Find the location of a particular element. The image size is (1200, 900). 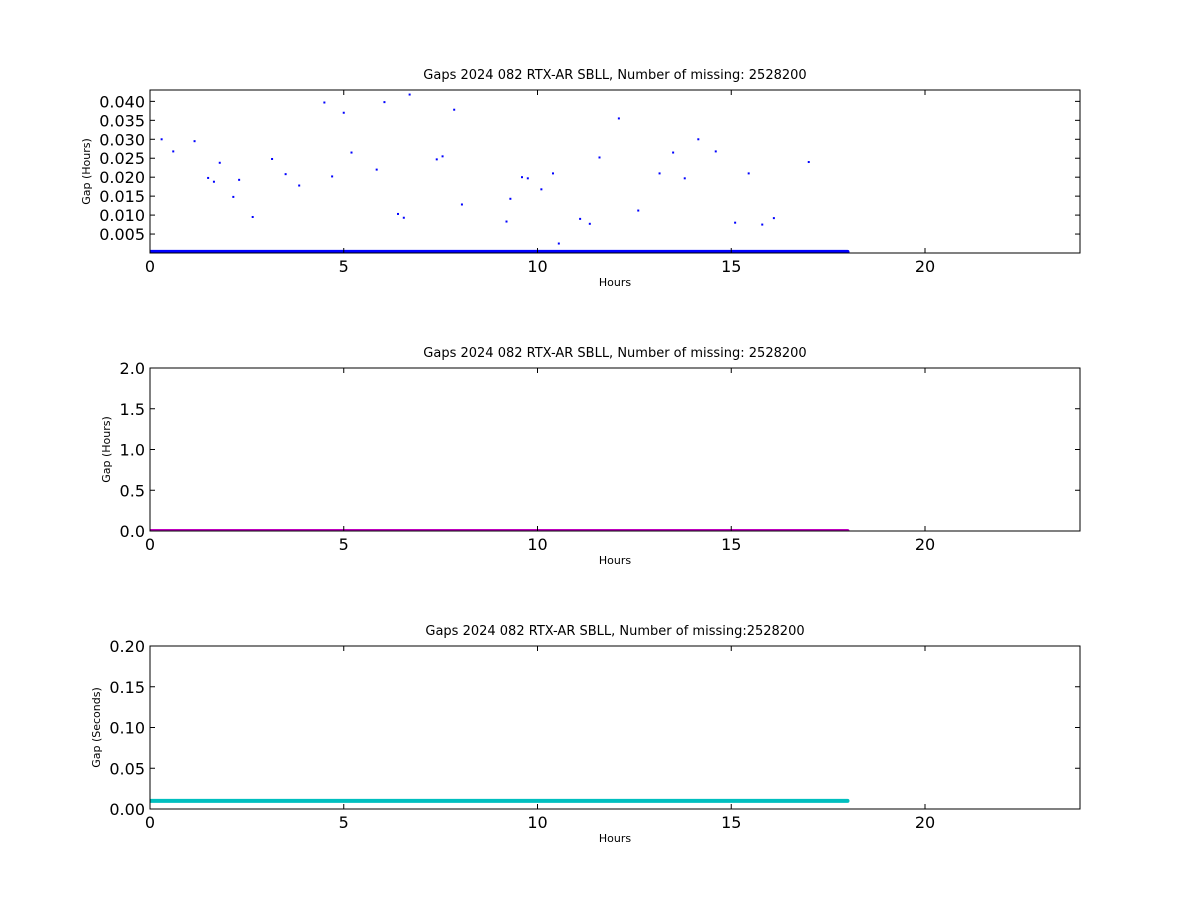

chart-3-ytick-label-3: 0.10 is located at coordinates (127, 728).